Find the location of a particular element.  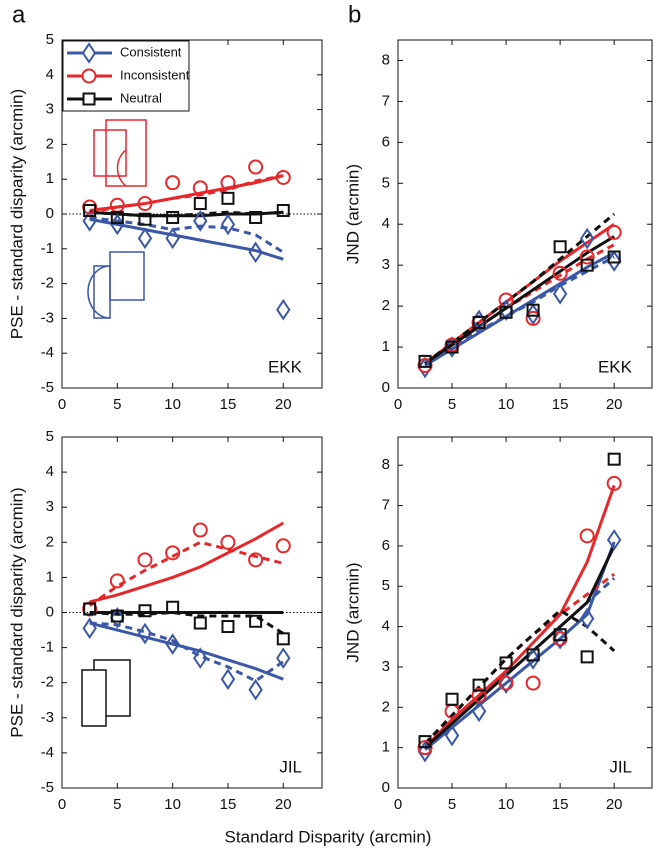

y-axis-label: PSE - standard disparity (arcmin) is located at coordinates (16, 612).